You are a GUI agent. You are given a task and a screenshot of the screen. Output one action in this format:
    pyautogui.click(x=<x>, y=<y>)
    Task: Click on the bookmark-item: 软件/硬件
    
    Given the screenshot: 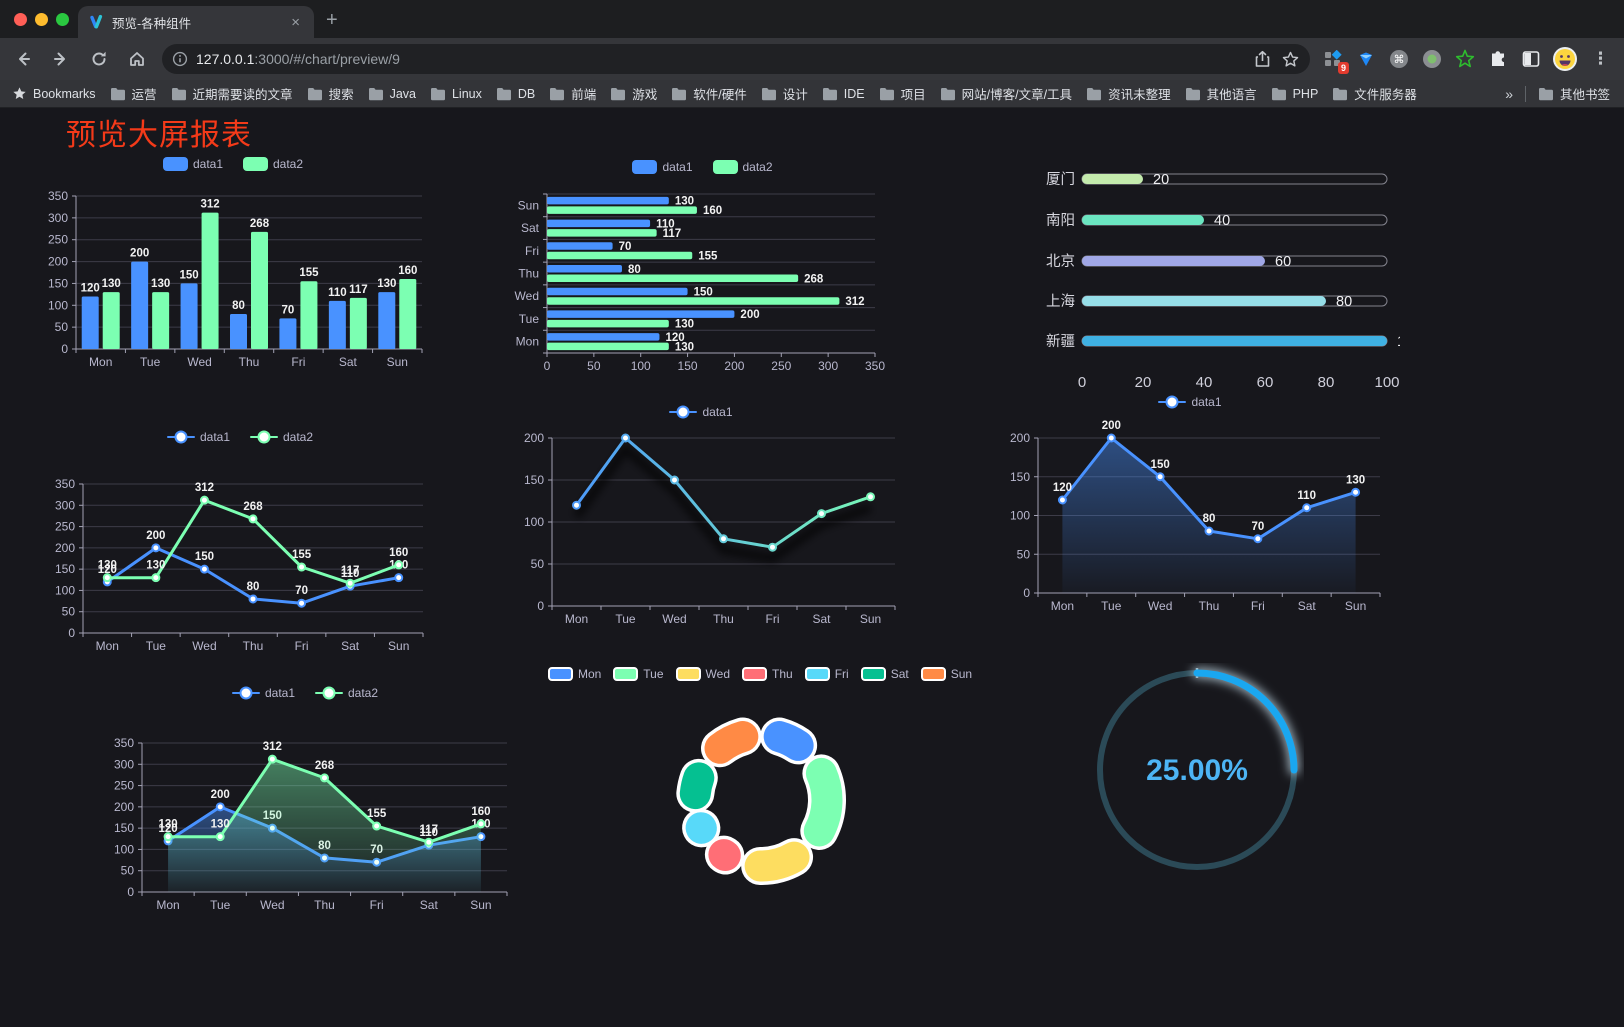 What is the action you would take?
    pyautogui.click(x=709, y=93)
    